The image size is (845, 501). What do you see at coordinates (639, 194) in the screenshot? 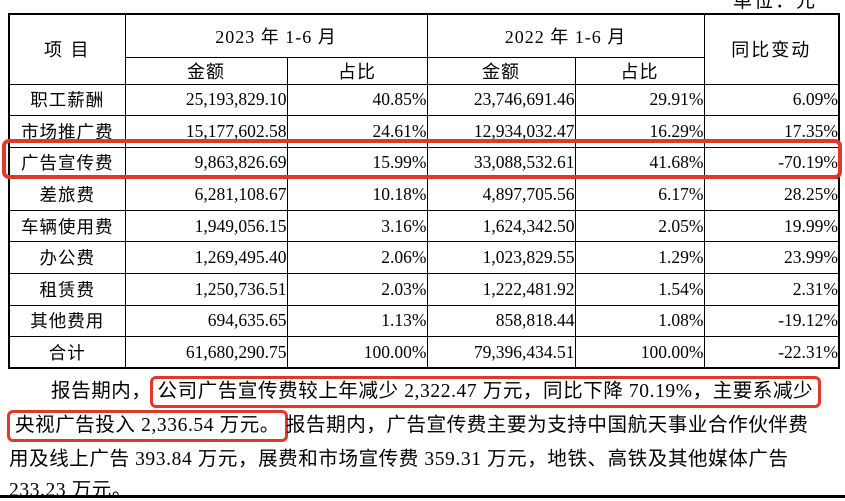
I see `cell-ratio-2022: 6.17%` at bounding box center [639, 194].